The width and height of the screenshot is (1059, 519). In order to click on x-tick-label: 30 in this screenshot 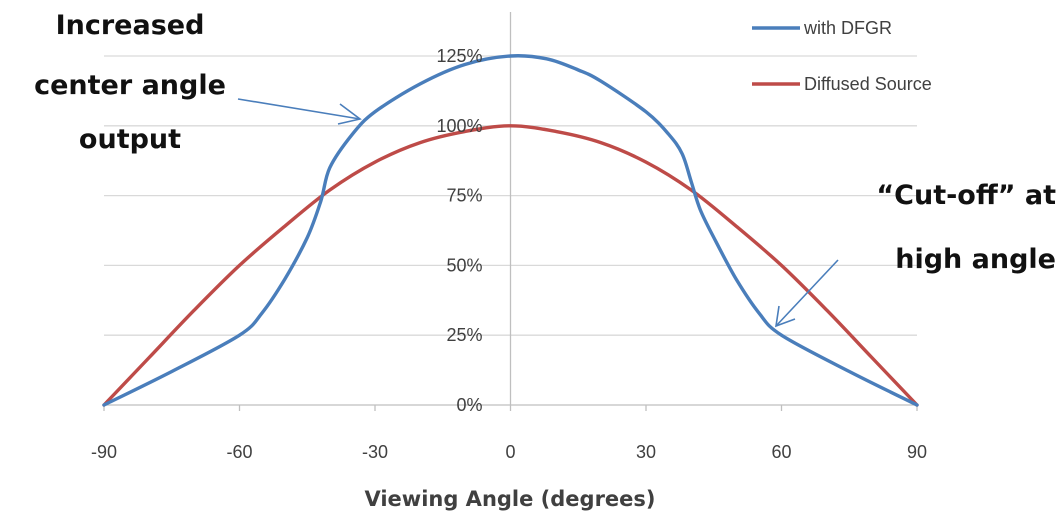, I will do `click(646, 452)`.